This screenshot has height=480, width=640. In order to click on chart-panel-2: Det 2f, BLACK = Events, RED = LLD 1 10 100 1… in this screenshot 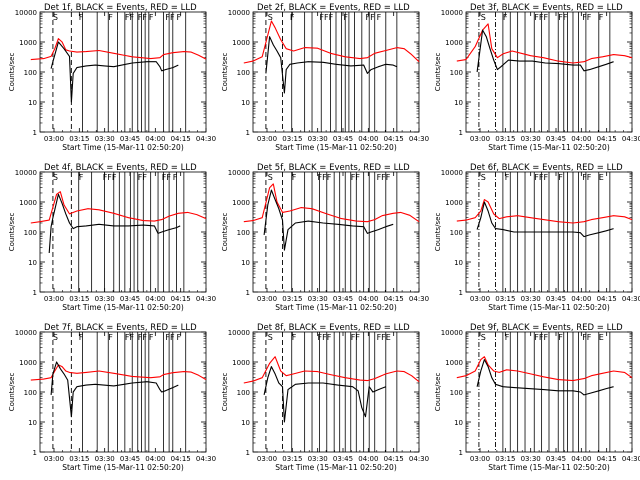, I will do `click(325, 77)`.